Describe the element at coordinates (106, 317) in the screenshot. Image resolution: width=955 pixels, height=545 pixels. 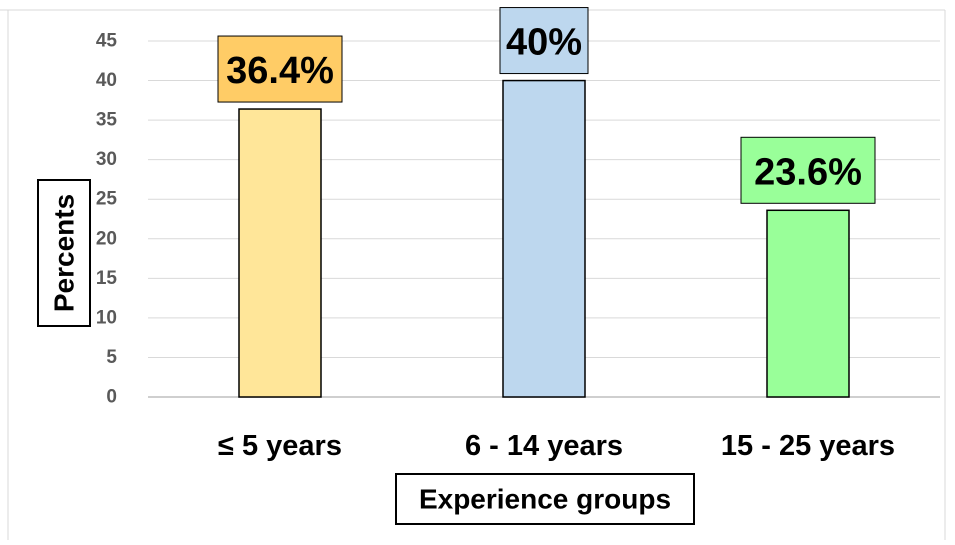
I see `y-tick-label: 10` at that location.